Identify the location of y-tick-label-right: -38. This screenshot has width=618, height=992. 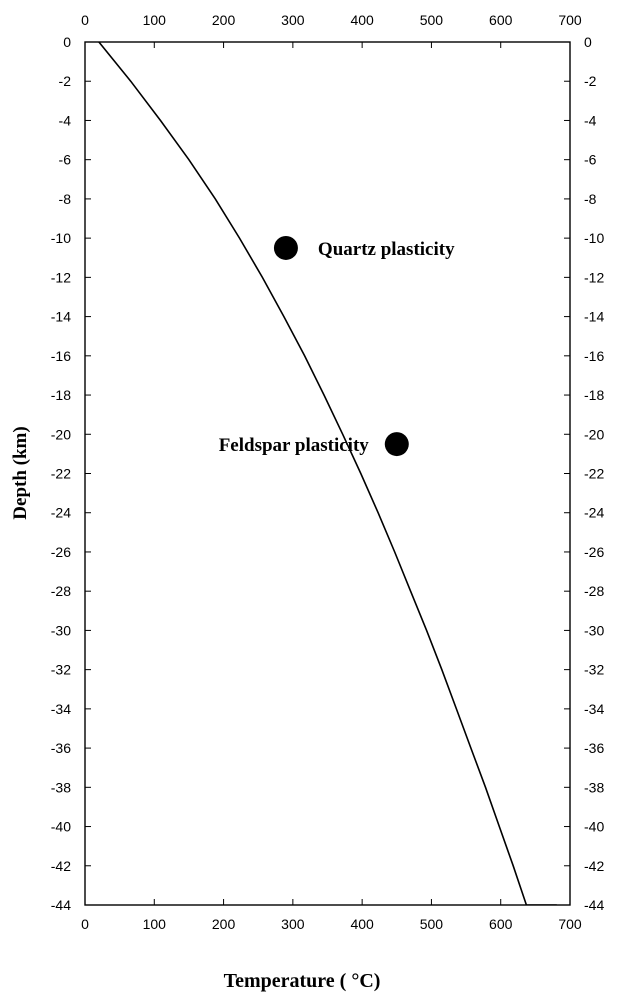
(594, 787).